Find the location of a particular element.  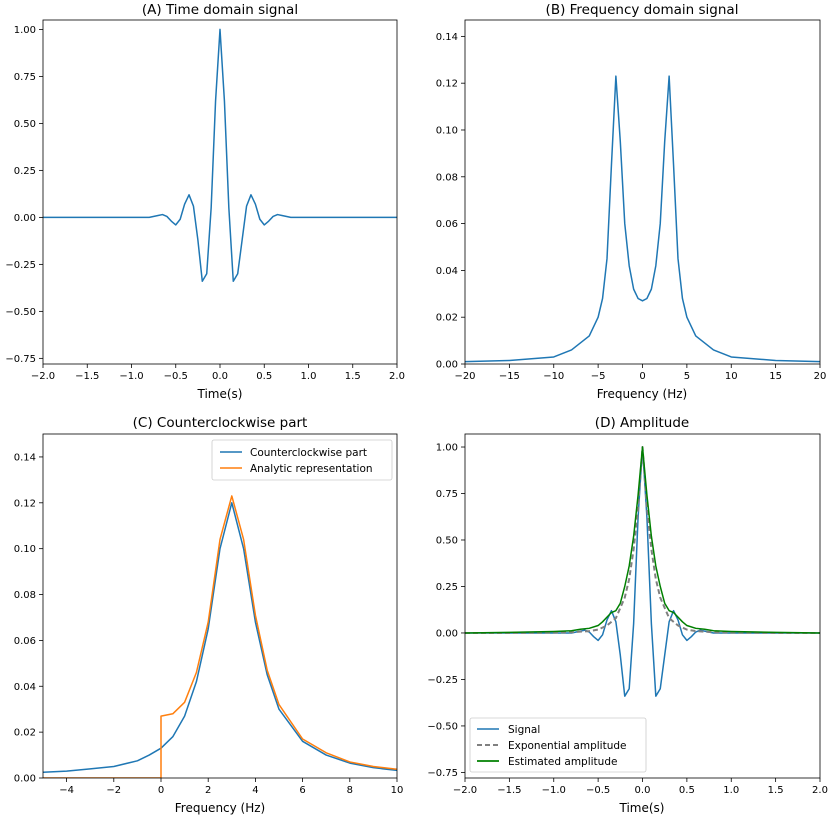

panel-d-ytick-label: −0.75 is located at coordinates (442, 773).